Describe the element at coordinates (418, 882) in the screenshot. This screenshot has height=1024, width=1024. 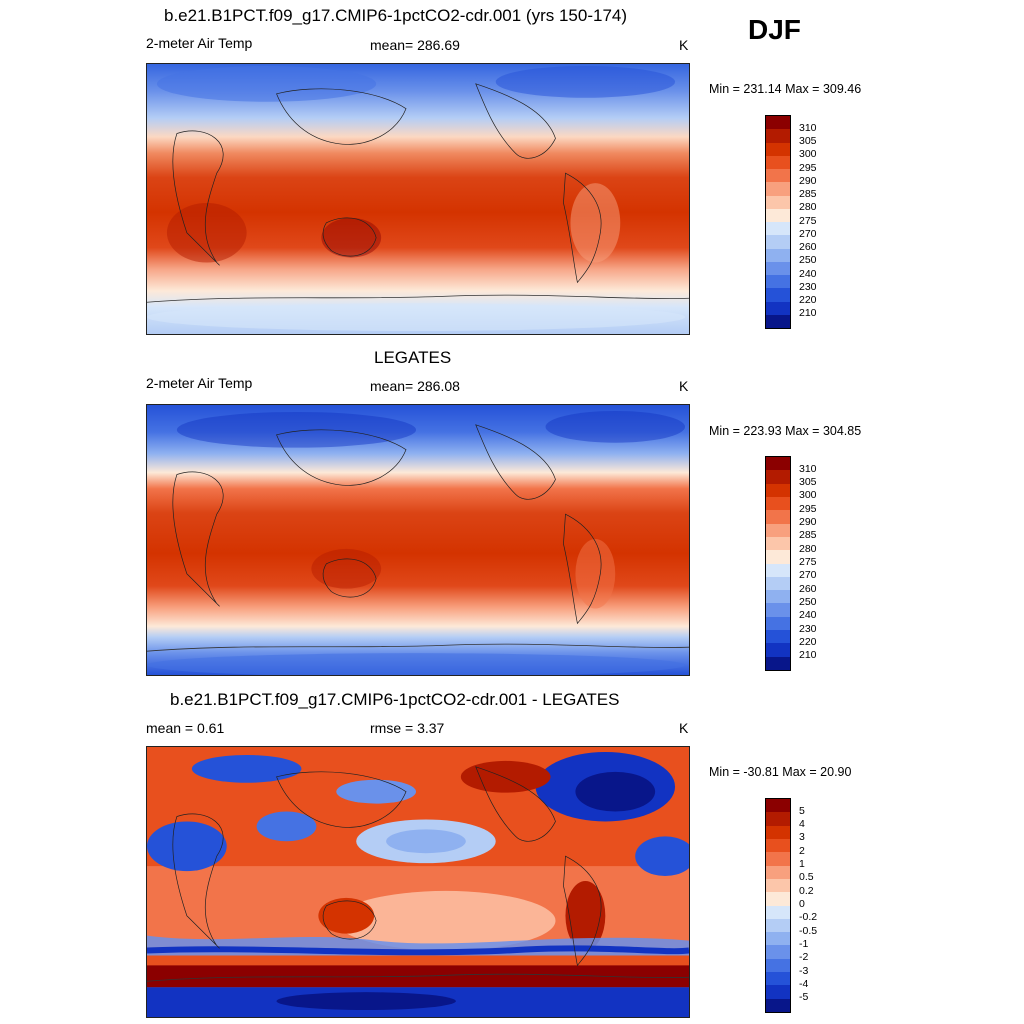
I see `panel-3-difference-map` at that location.